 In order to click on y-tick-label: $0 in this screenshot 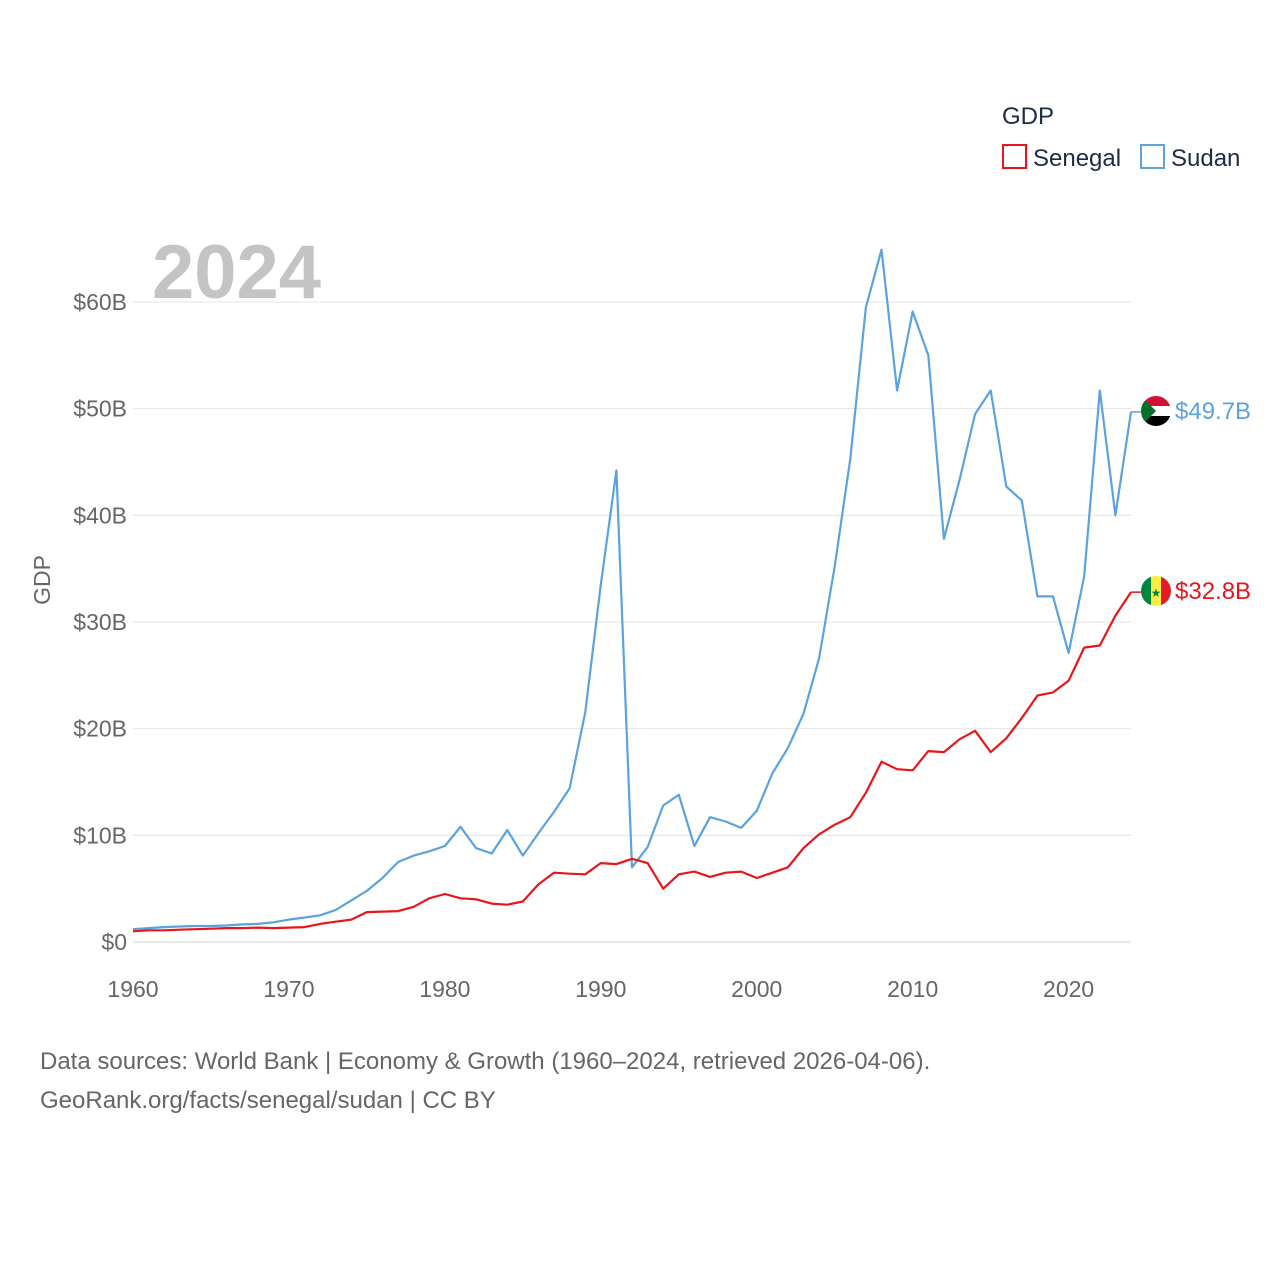, I will do `click(114, 942)`.